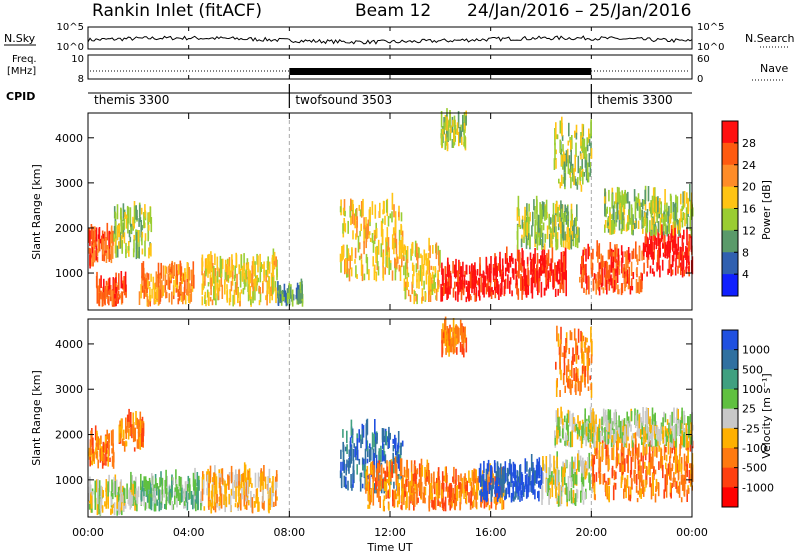 The image size is (800, 554). What do you see at coordinates (343, 100) in the screenshot?
I see `cpid-segment-label: twofsound 3503` at bounding box center [343, 100].